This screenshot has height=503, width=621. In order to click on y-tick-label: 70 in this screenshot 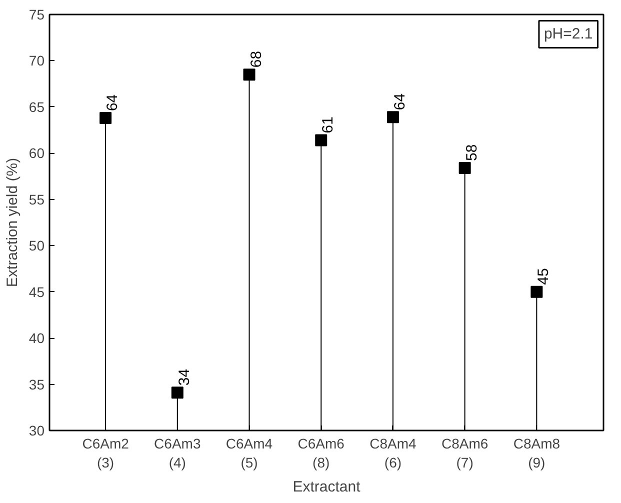, I will do `click(36, 60)`.